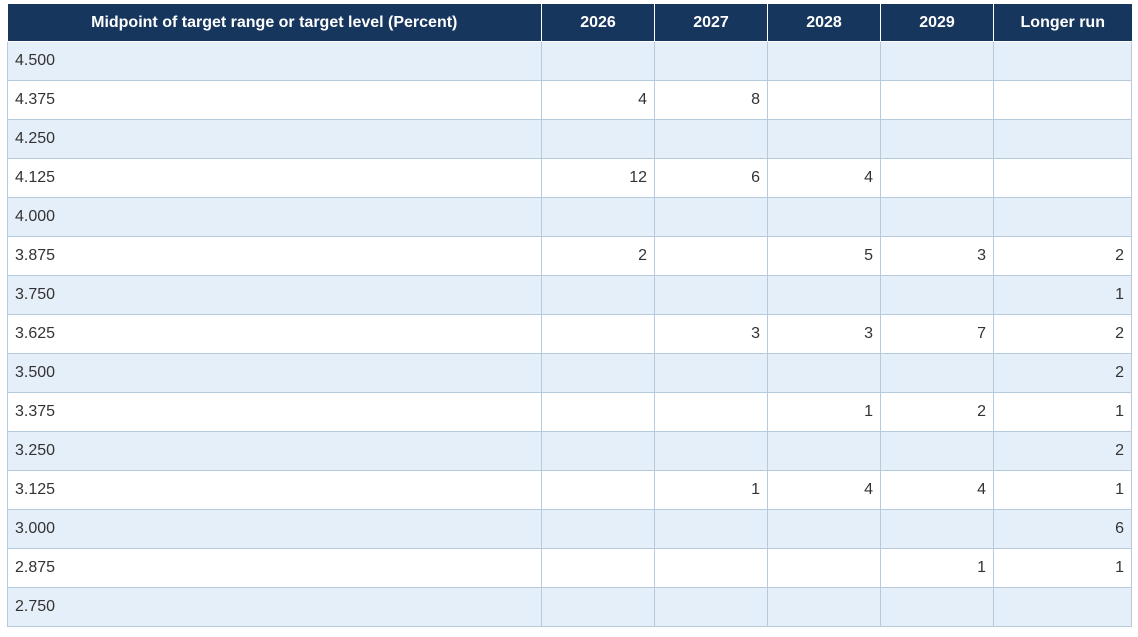 The height and width of the screenshot is (637, 1138). What do you see at coordinates (274, 61) in the screenshot?
I see `row-label: 4.500` at bounding box center [274, 61].